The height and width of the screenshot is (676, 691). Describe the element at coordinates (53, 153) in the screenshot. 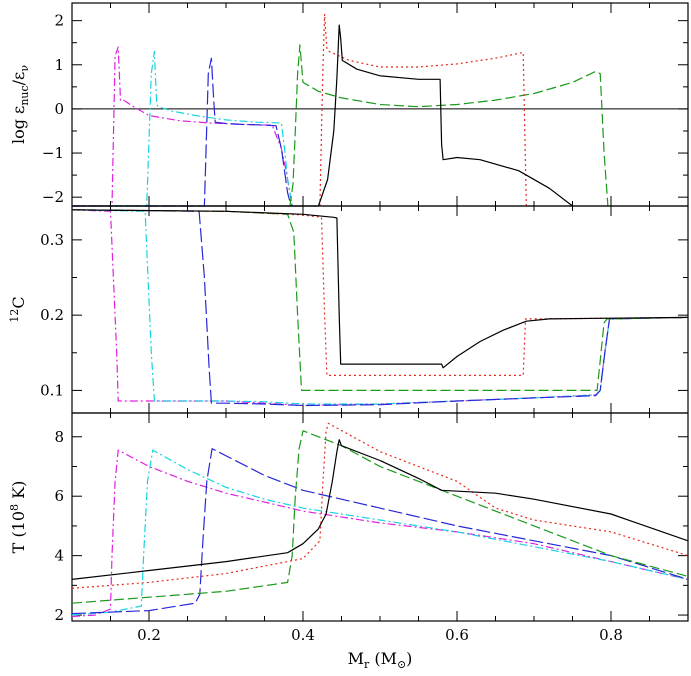

I see `y-tick-label: −1` at that location.